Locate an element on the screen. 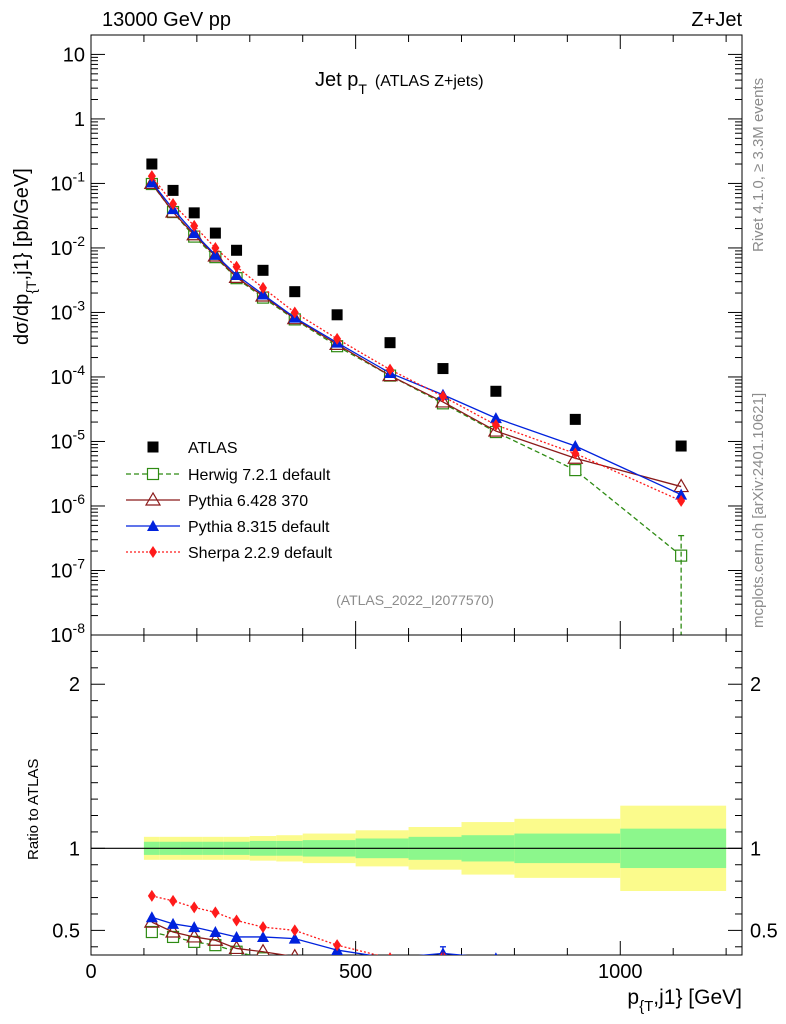 The height and width of the screenshot is (1024, 786). ratio-y-tick-label: 0.5 is located at coordinates (66, 931).